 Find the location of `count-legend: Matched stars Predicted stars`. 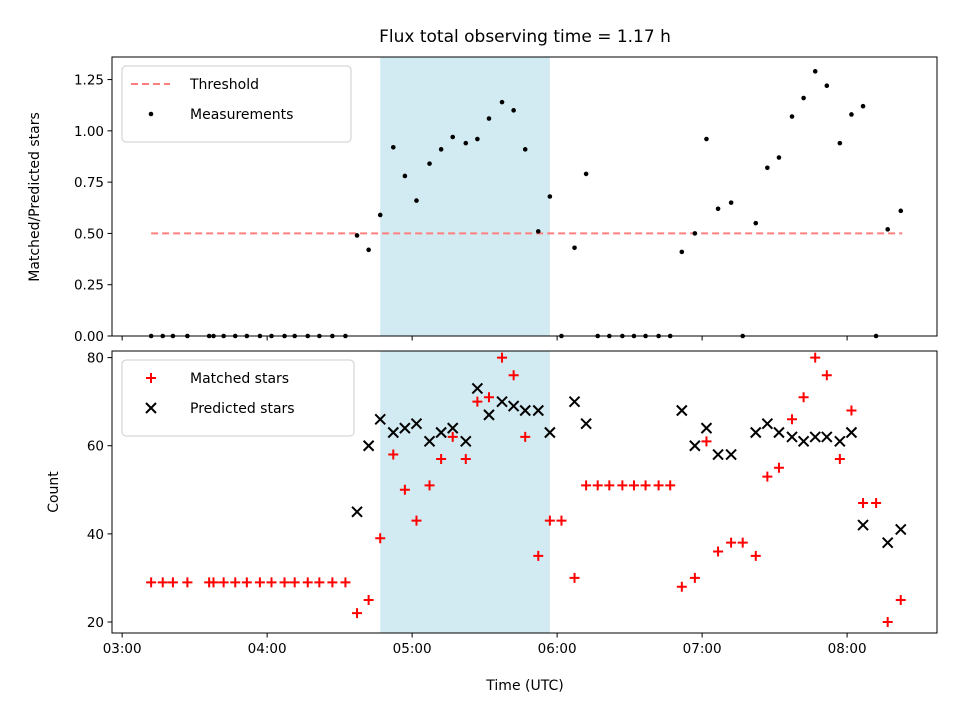

count-legend: Matched stars Predicted stars is located at coordinates (238, 398).